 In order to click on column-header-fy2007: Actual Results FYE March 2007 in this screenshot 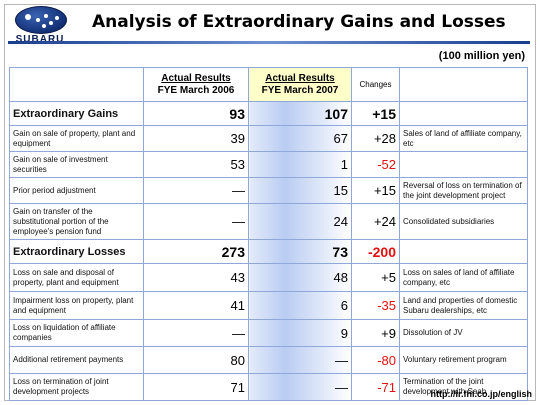, I will do `click(300, 84)`.